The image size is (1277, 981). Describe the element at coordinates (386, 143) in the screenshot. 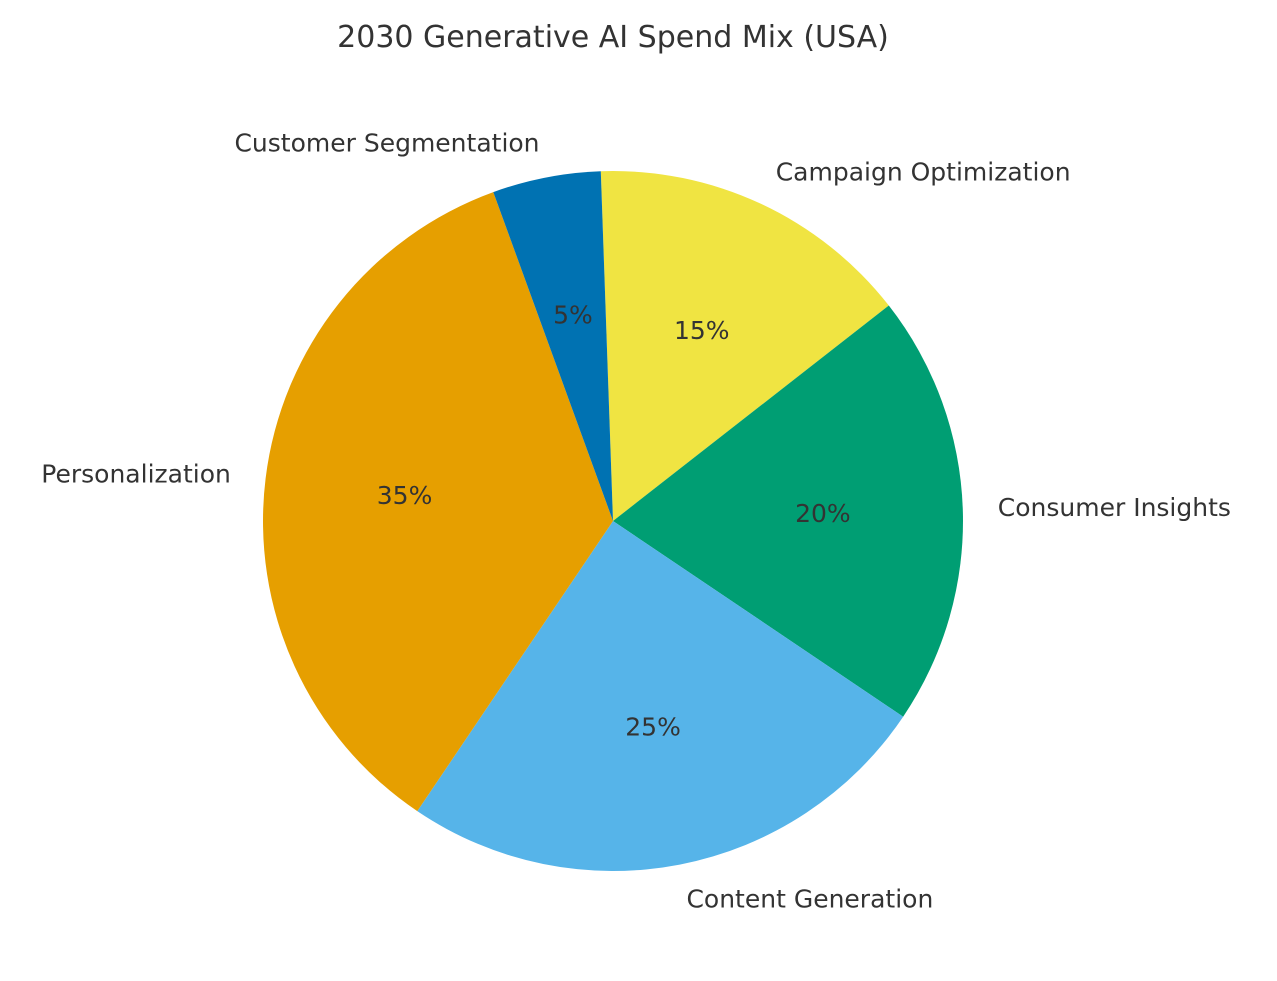

I see `slice-label-customer-segmentation: Customer Segmentation` at that location.